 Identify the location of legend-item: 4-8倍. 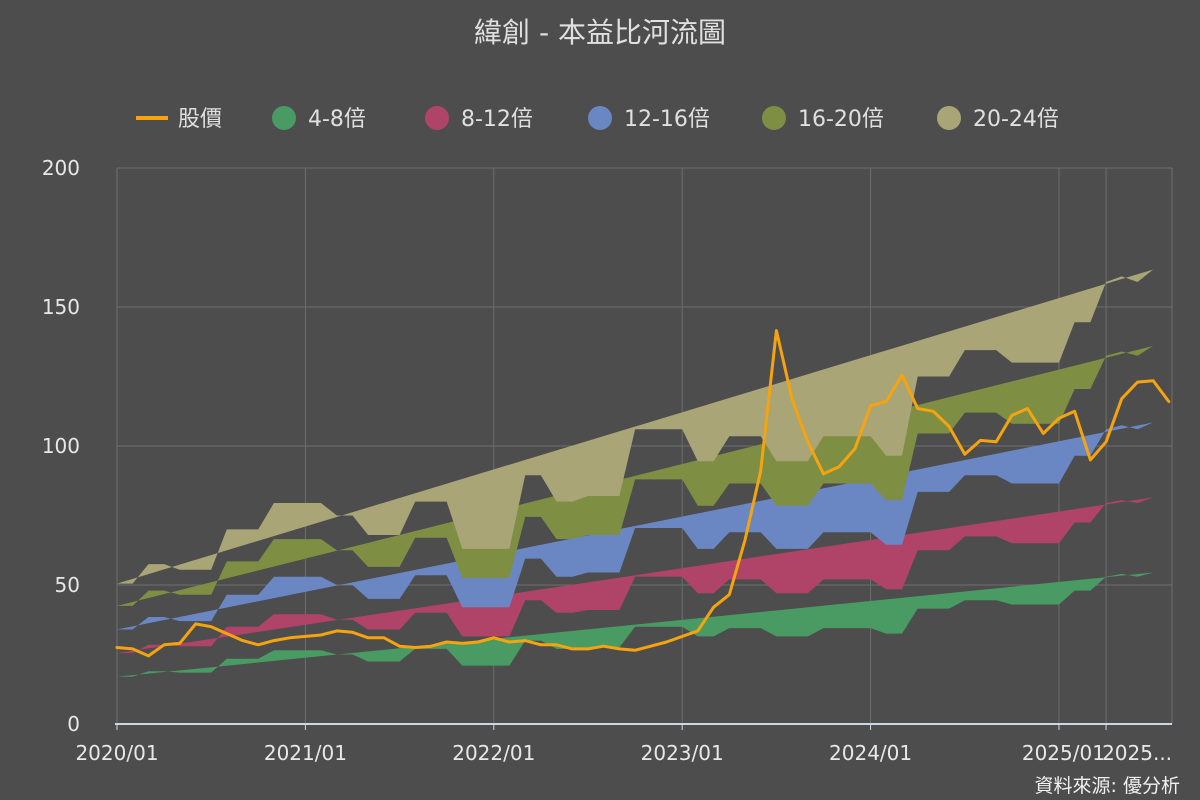
(319, 119).